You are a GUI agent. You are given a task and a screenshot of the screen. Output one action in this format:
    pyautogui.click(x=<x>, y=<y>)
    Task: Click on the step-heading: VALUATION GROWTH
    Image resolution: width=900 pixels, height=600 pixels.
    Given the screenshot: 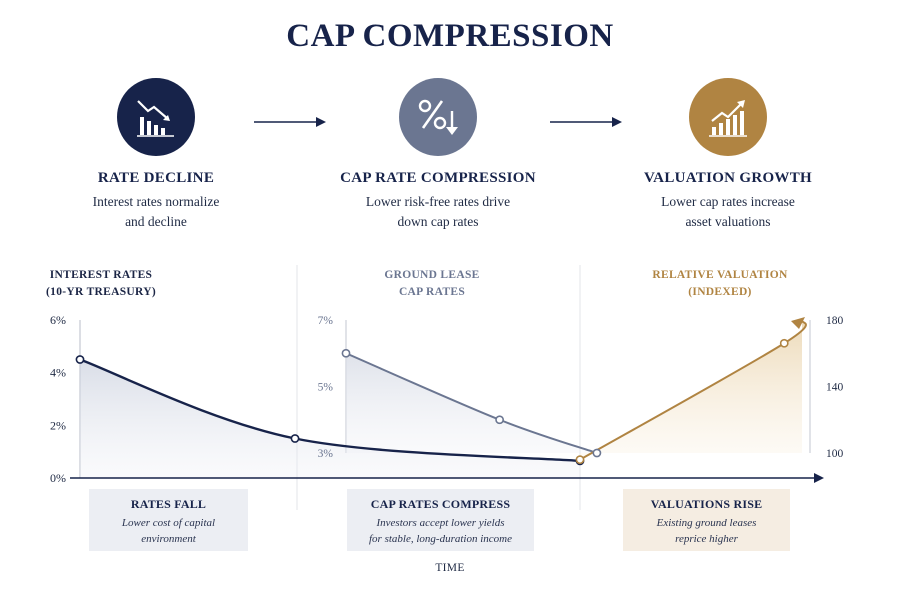 What is the action you would take?
    pyautogui.click(x=728, y=178)
    